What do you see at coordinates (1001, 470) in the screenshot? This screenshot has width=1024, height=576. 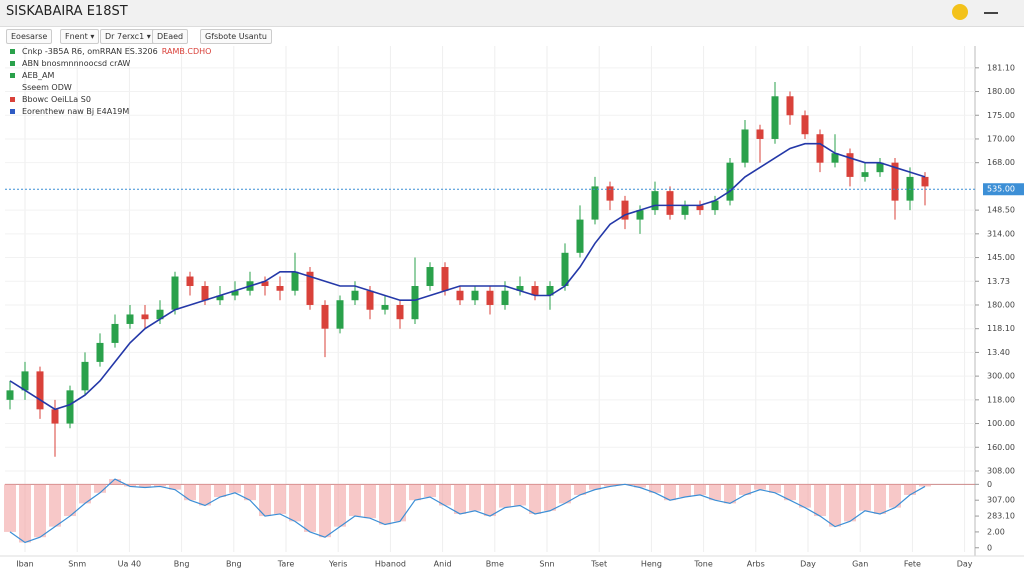 I see `y-tick-label: 308.00` at bounding box center [1001, 470].